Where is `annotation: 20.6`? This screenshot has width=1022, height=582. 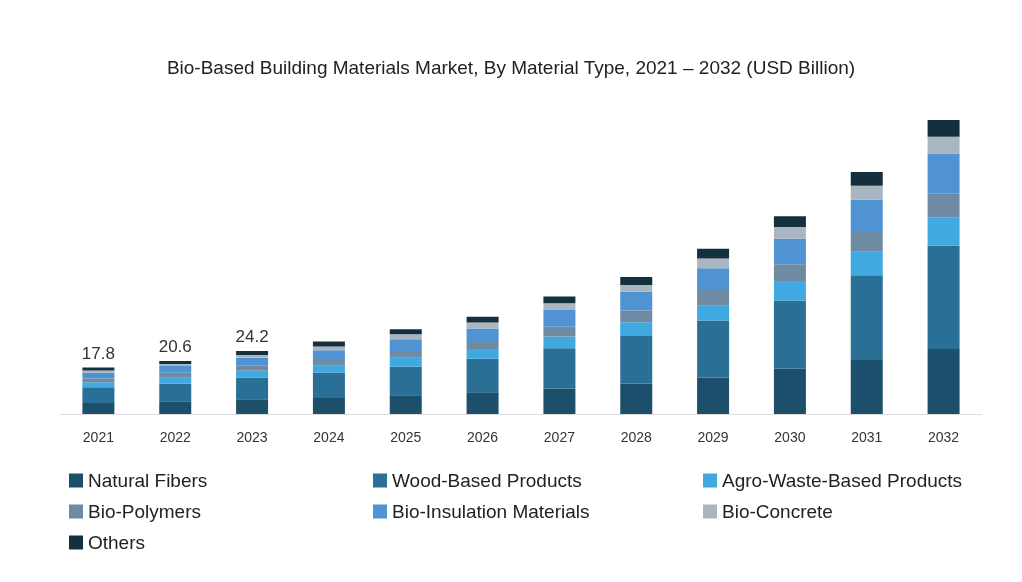
annotation: 20.6 is located at coordinates (175, 347).